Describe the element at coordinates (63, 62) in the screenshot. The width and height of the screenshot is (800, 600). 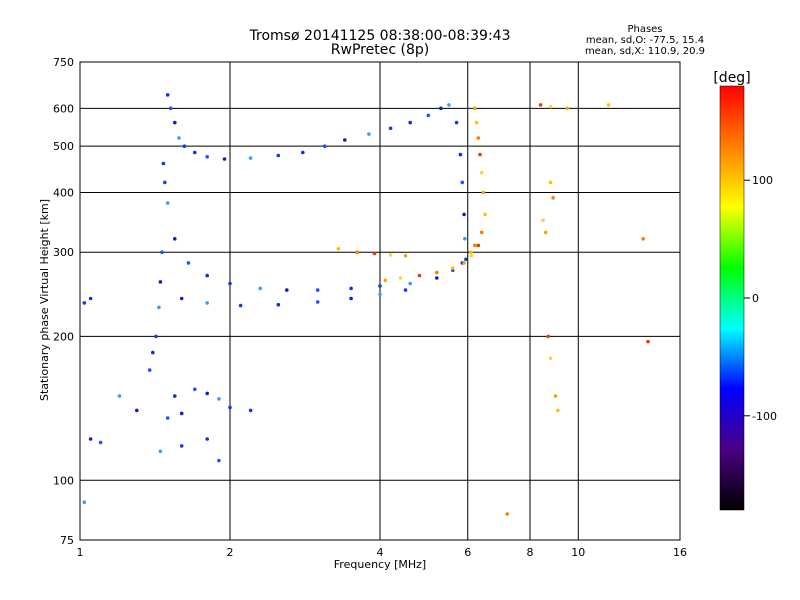
I see `y-tick-label: 750` at that location.